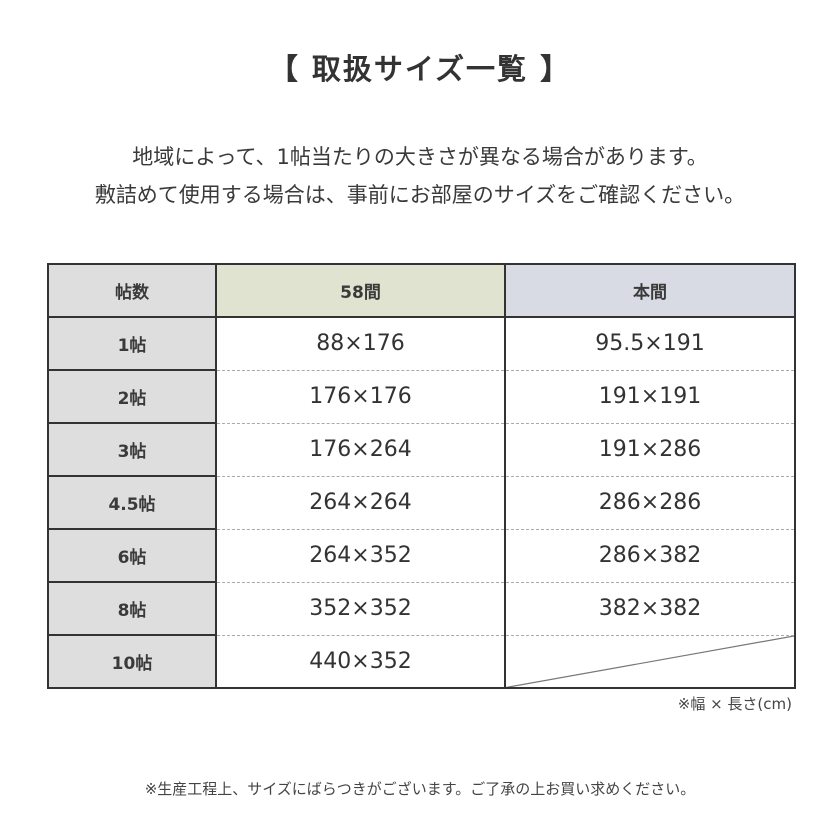  I want to click on table-row: 10帖 440×352, so click(421, 661).